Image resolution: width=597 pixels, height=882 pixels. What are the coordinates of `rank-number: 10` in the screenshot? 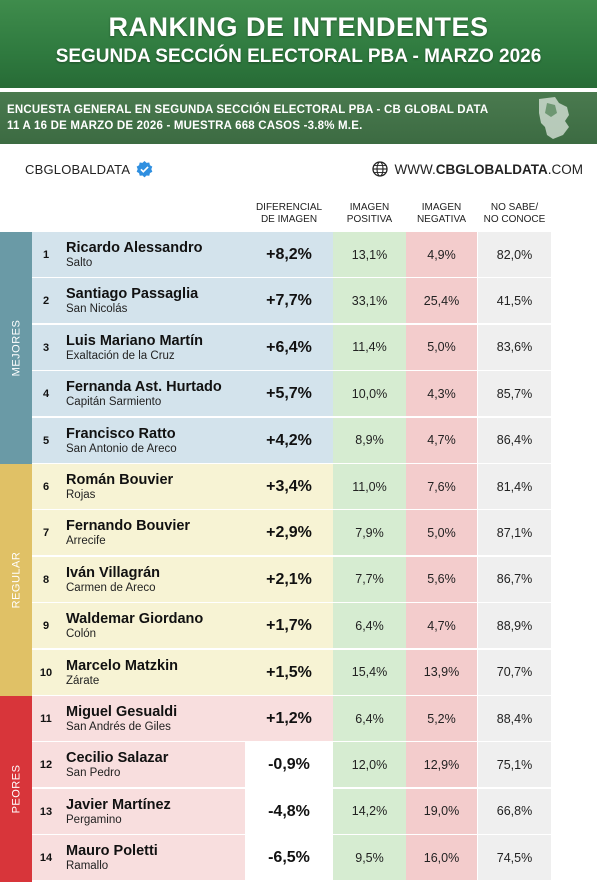 It's located at (46, 672).